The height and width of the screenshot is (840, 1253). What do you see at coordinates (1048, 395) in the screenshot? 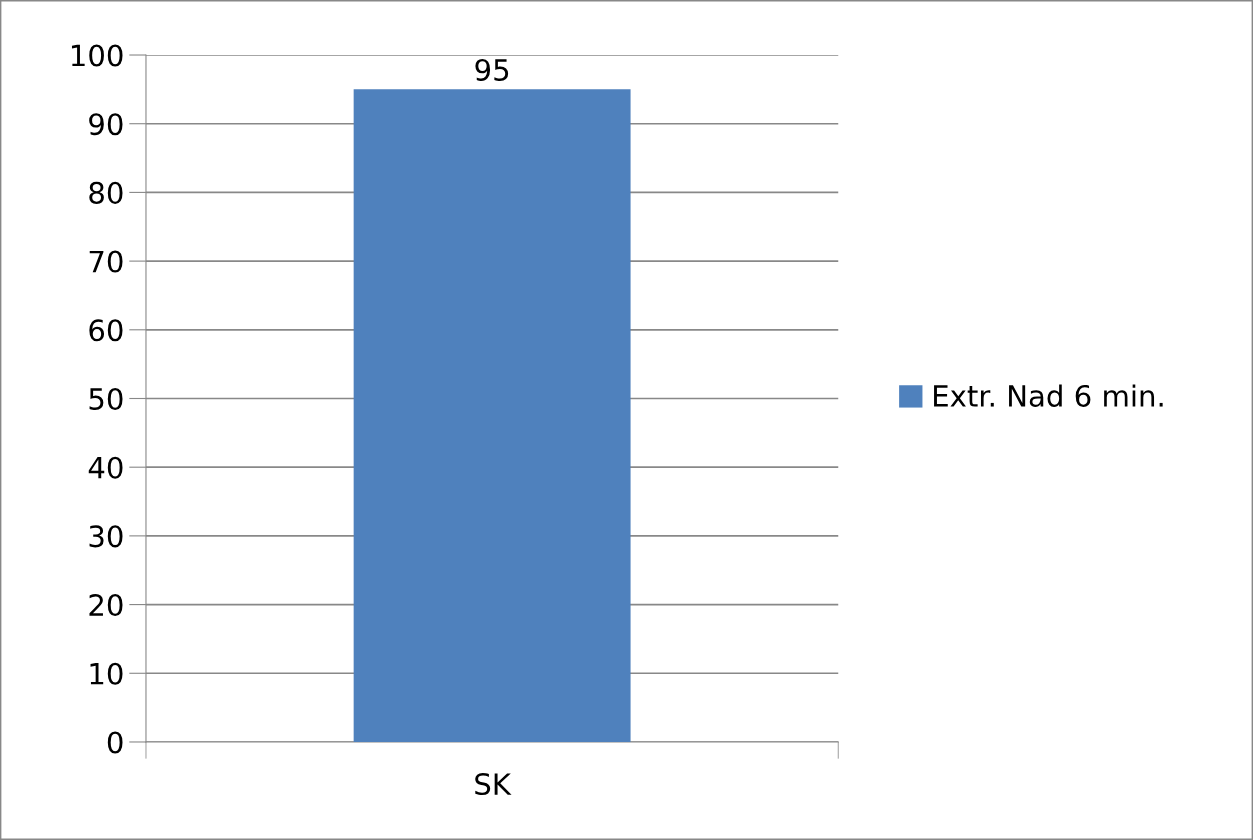
I see `legend-label: Extr. Nad 6 min.` at bounding box center [1048, 395].